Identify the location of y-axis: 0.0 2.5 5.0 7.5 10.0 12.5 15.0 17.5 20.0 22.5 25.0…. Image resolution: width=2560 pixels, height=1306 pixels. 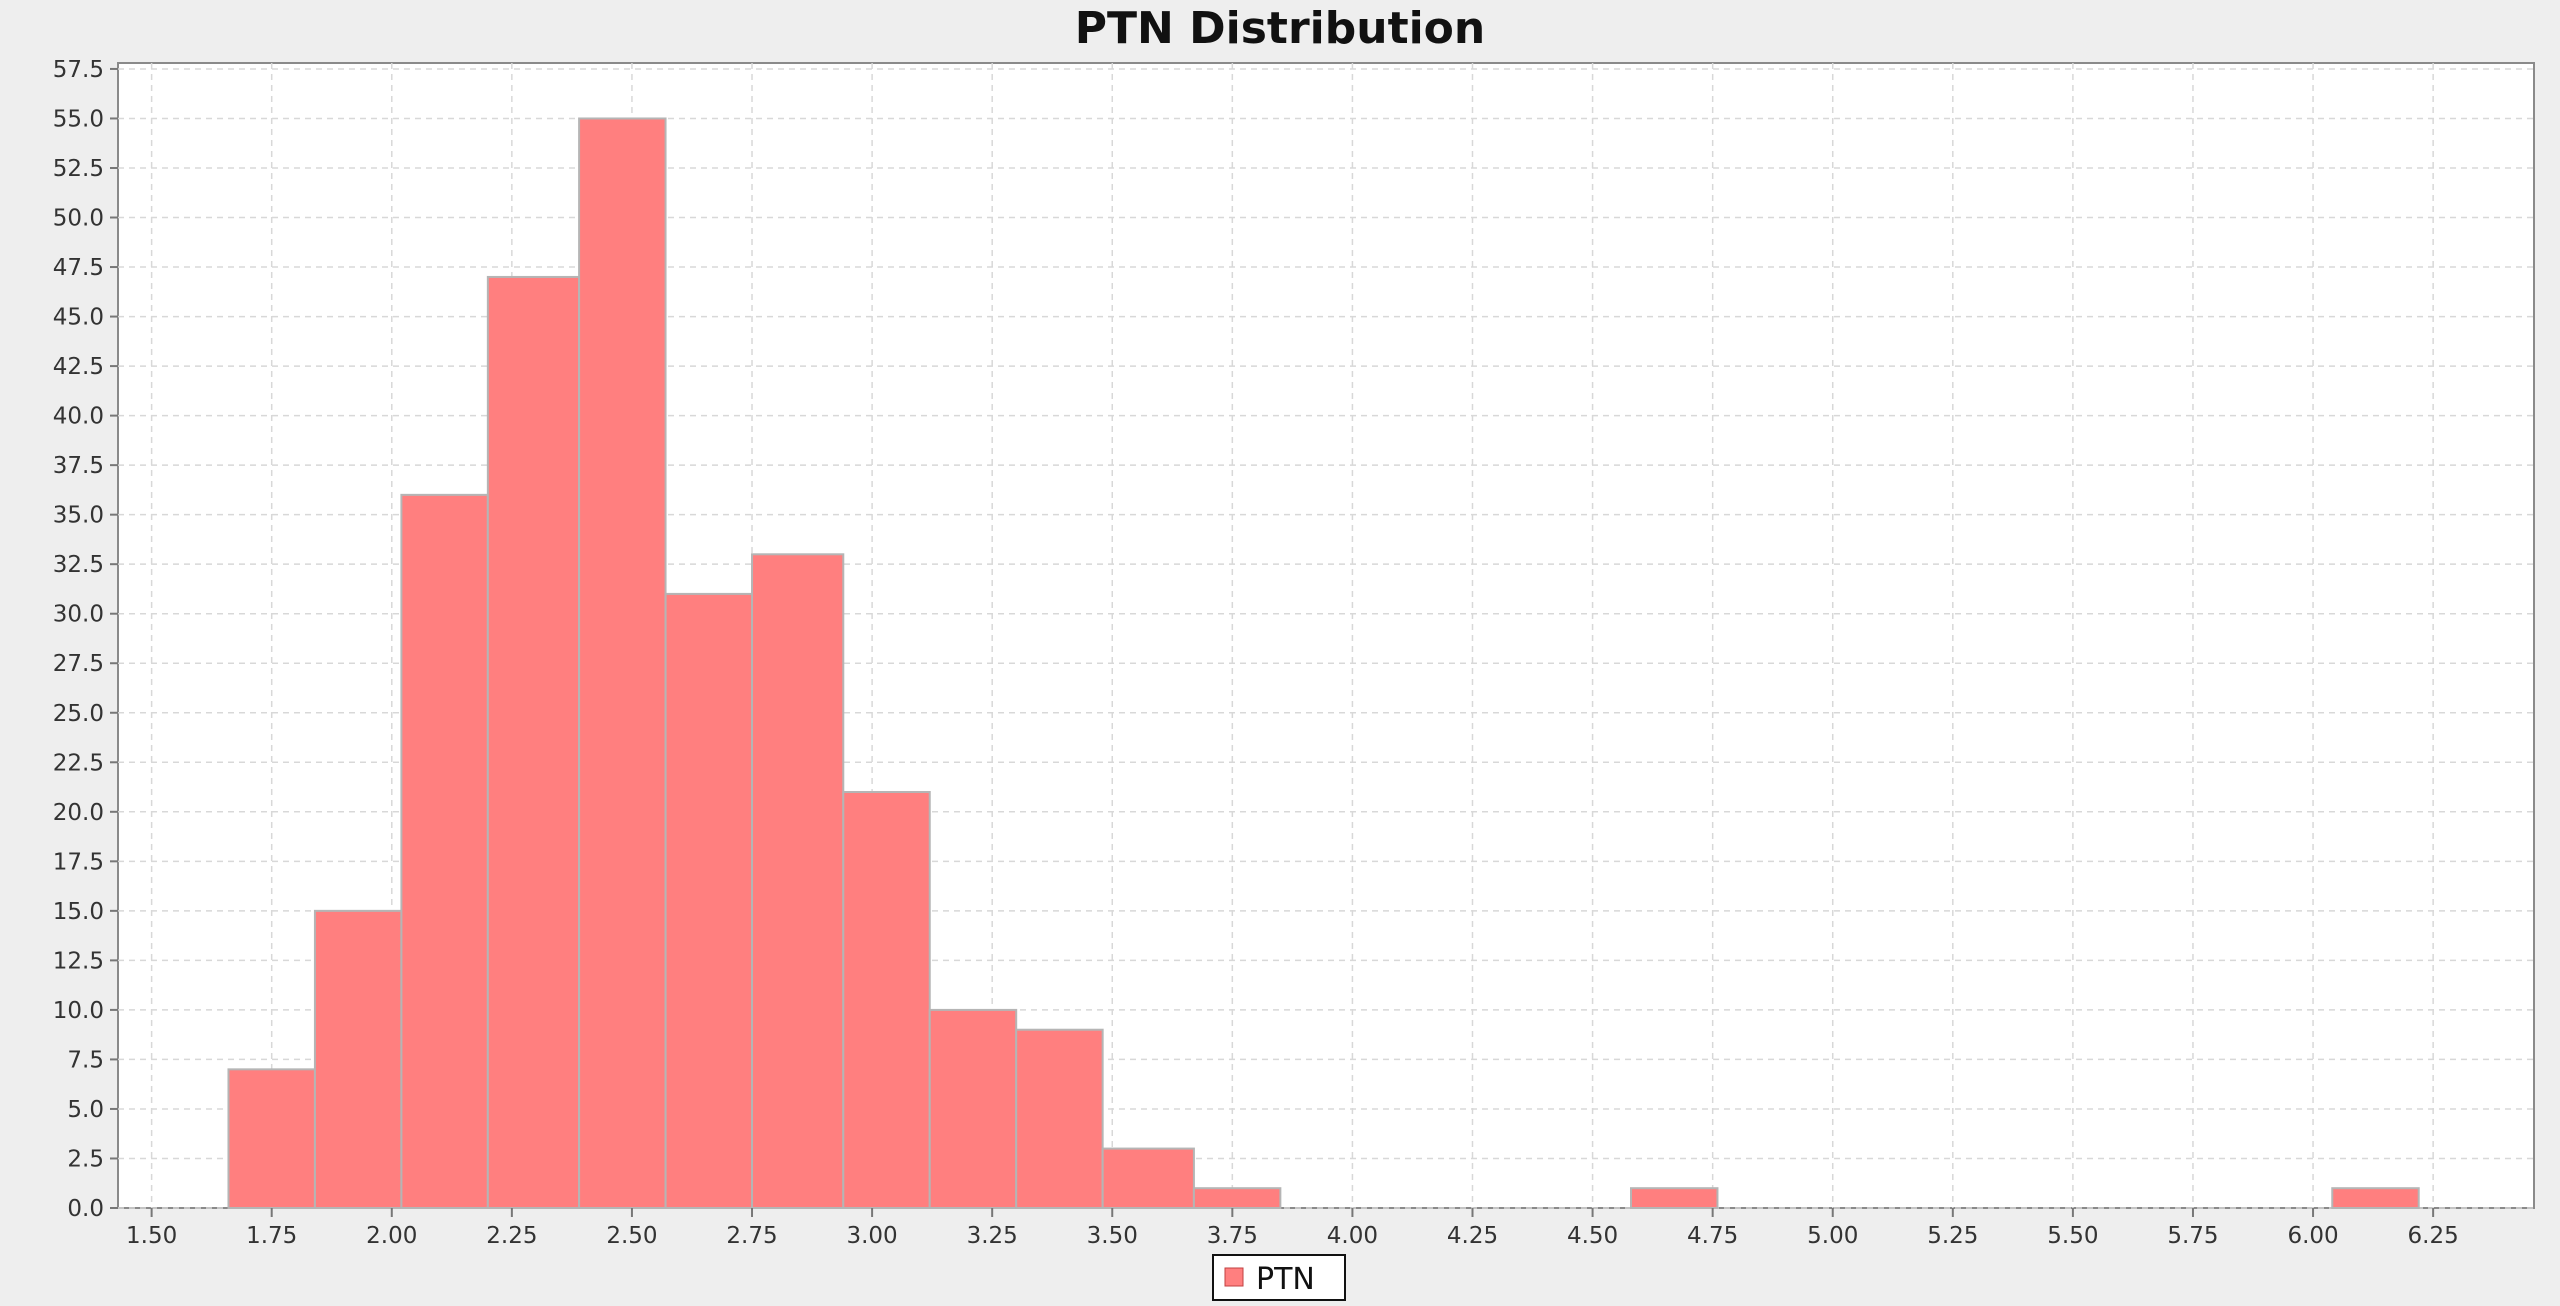
(85, 639).